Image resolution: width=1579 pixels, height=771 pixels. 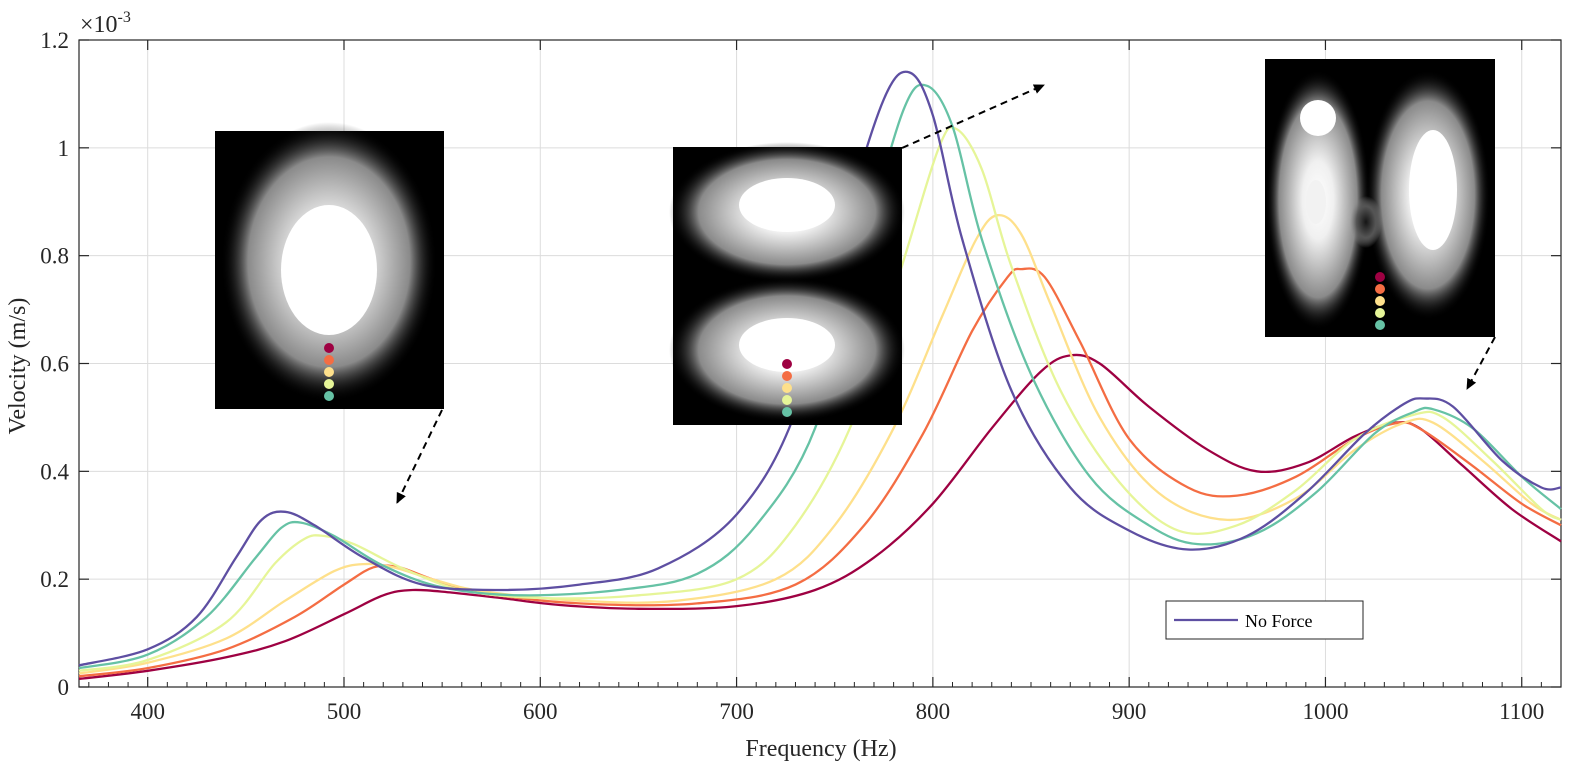 I want to click on x-tick-labels: 400 500 600 700 800 900 1000 1100, so click(x=837, y=711).